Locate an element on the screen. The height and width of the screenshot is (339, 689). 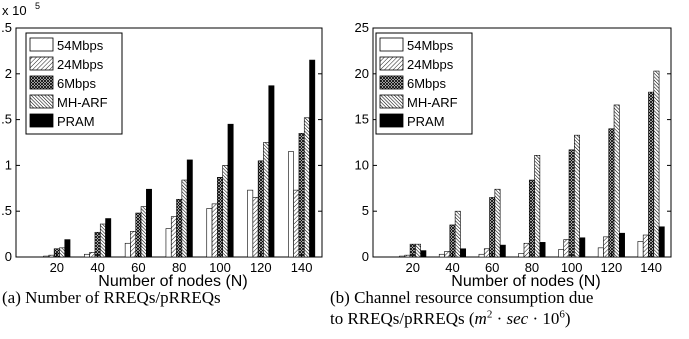
caption-b-line1: (b) Channel resource consumption due is located at coordinates (462, 297).